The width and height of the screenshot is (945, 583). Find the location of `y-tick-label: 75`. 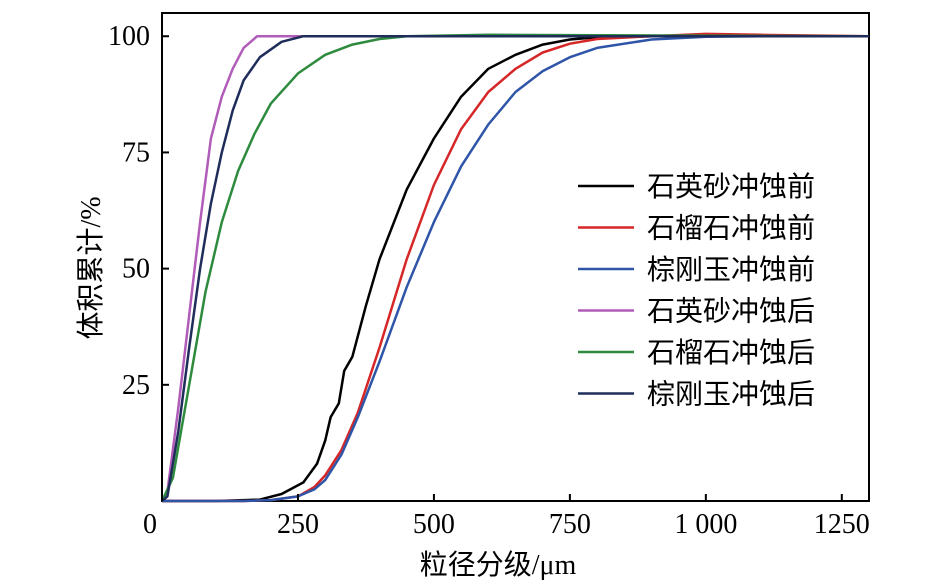

y-tick-label: 75 is located at coordinates (136, 152).